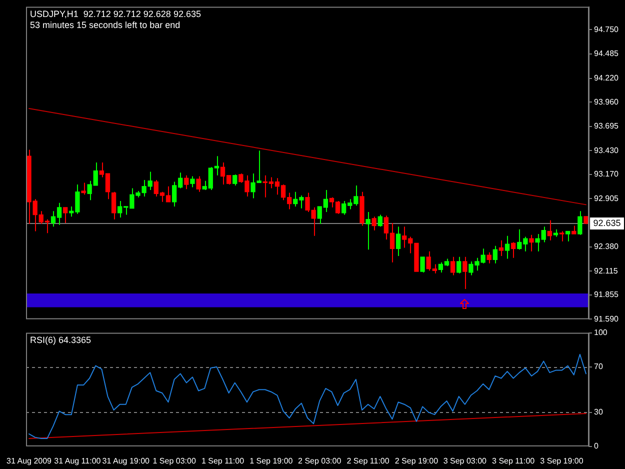 The image size is (625, 469). Describe the element at coordinates (607, 319) in the screenshot. I see `y-tick-label: 91.590` at that location.